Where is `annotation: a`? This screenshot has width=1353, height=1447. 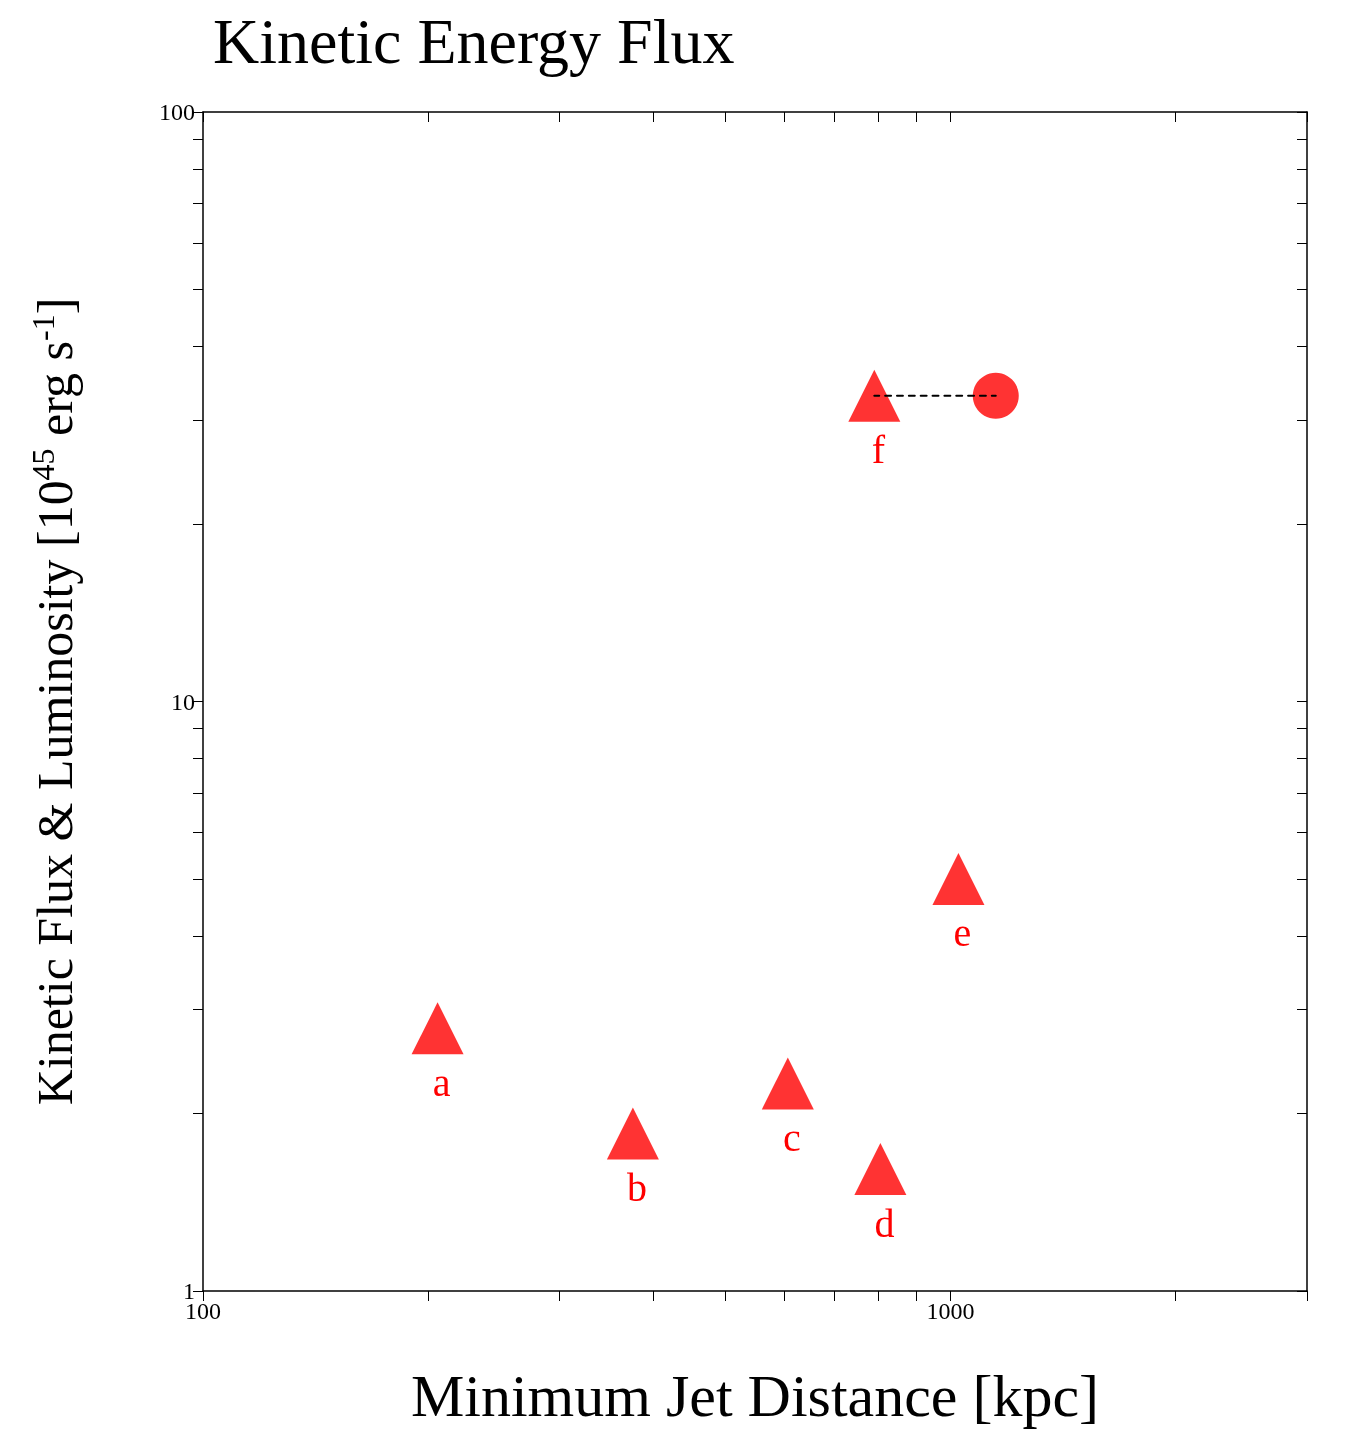
annotation: a is located at coordinates (441, 1082).